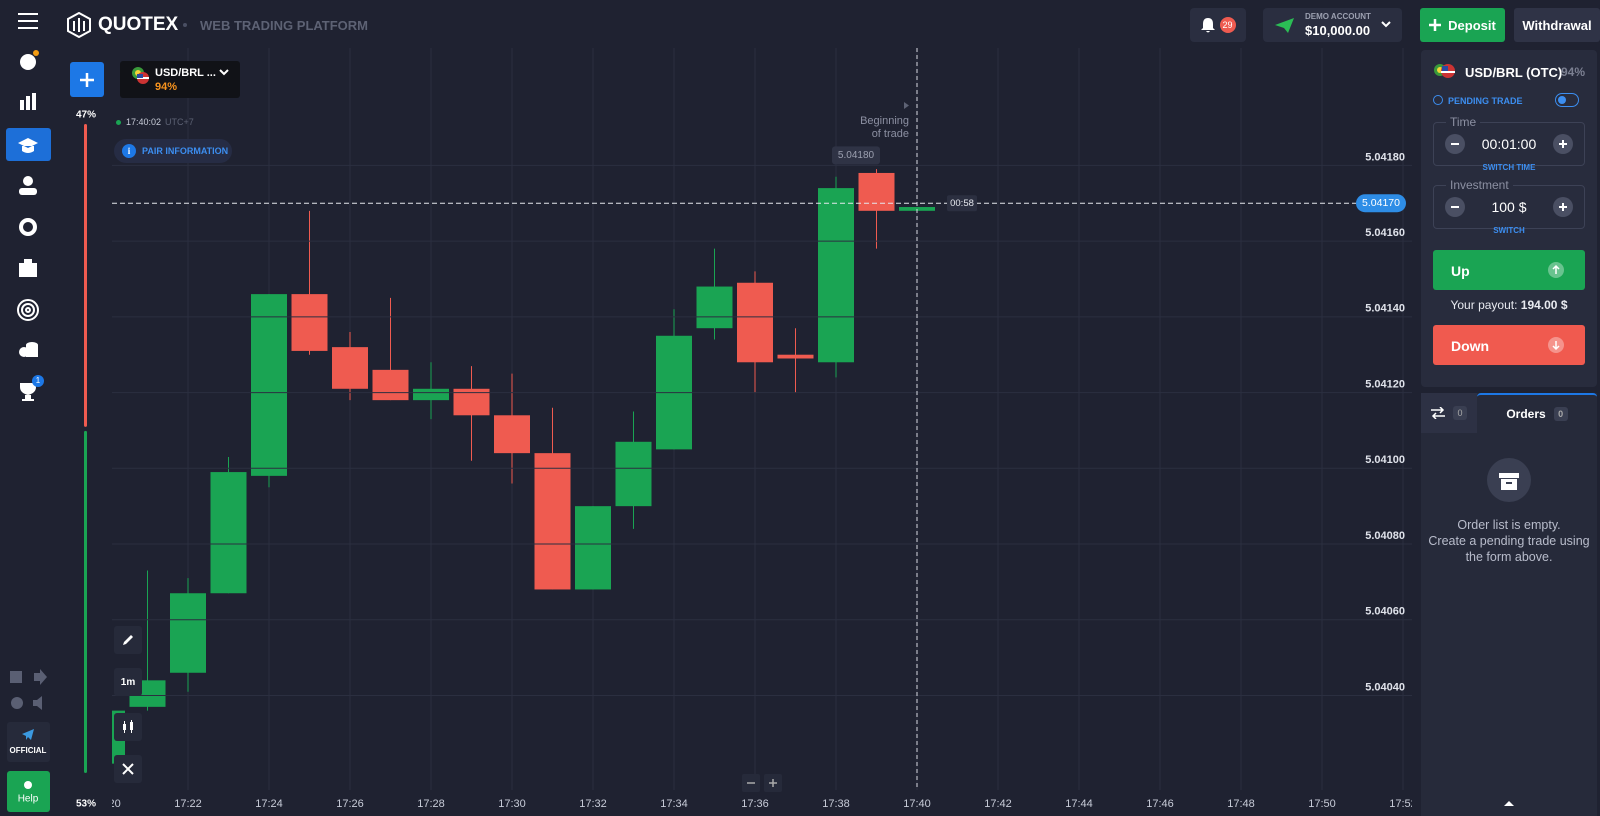 The width and height of the screenshot is (1600, 816). Describe the element at coordinates (28, 62) in the screenshot. I see `support-icon` at that location.